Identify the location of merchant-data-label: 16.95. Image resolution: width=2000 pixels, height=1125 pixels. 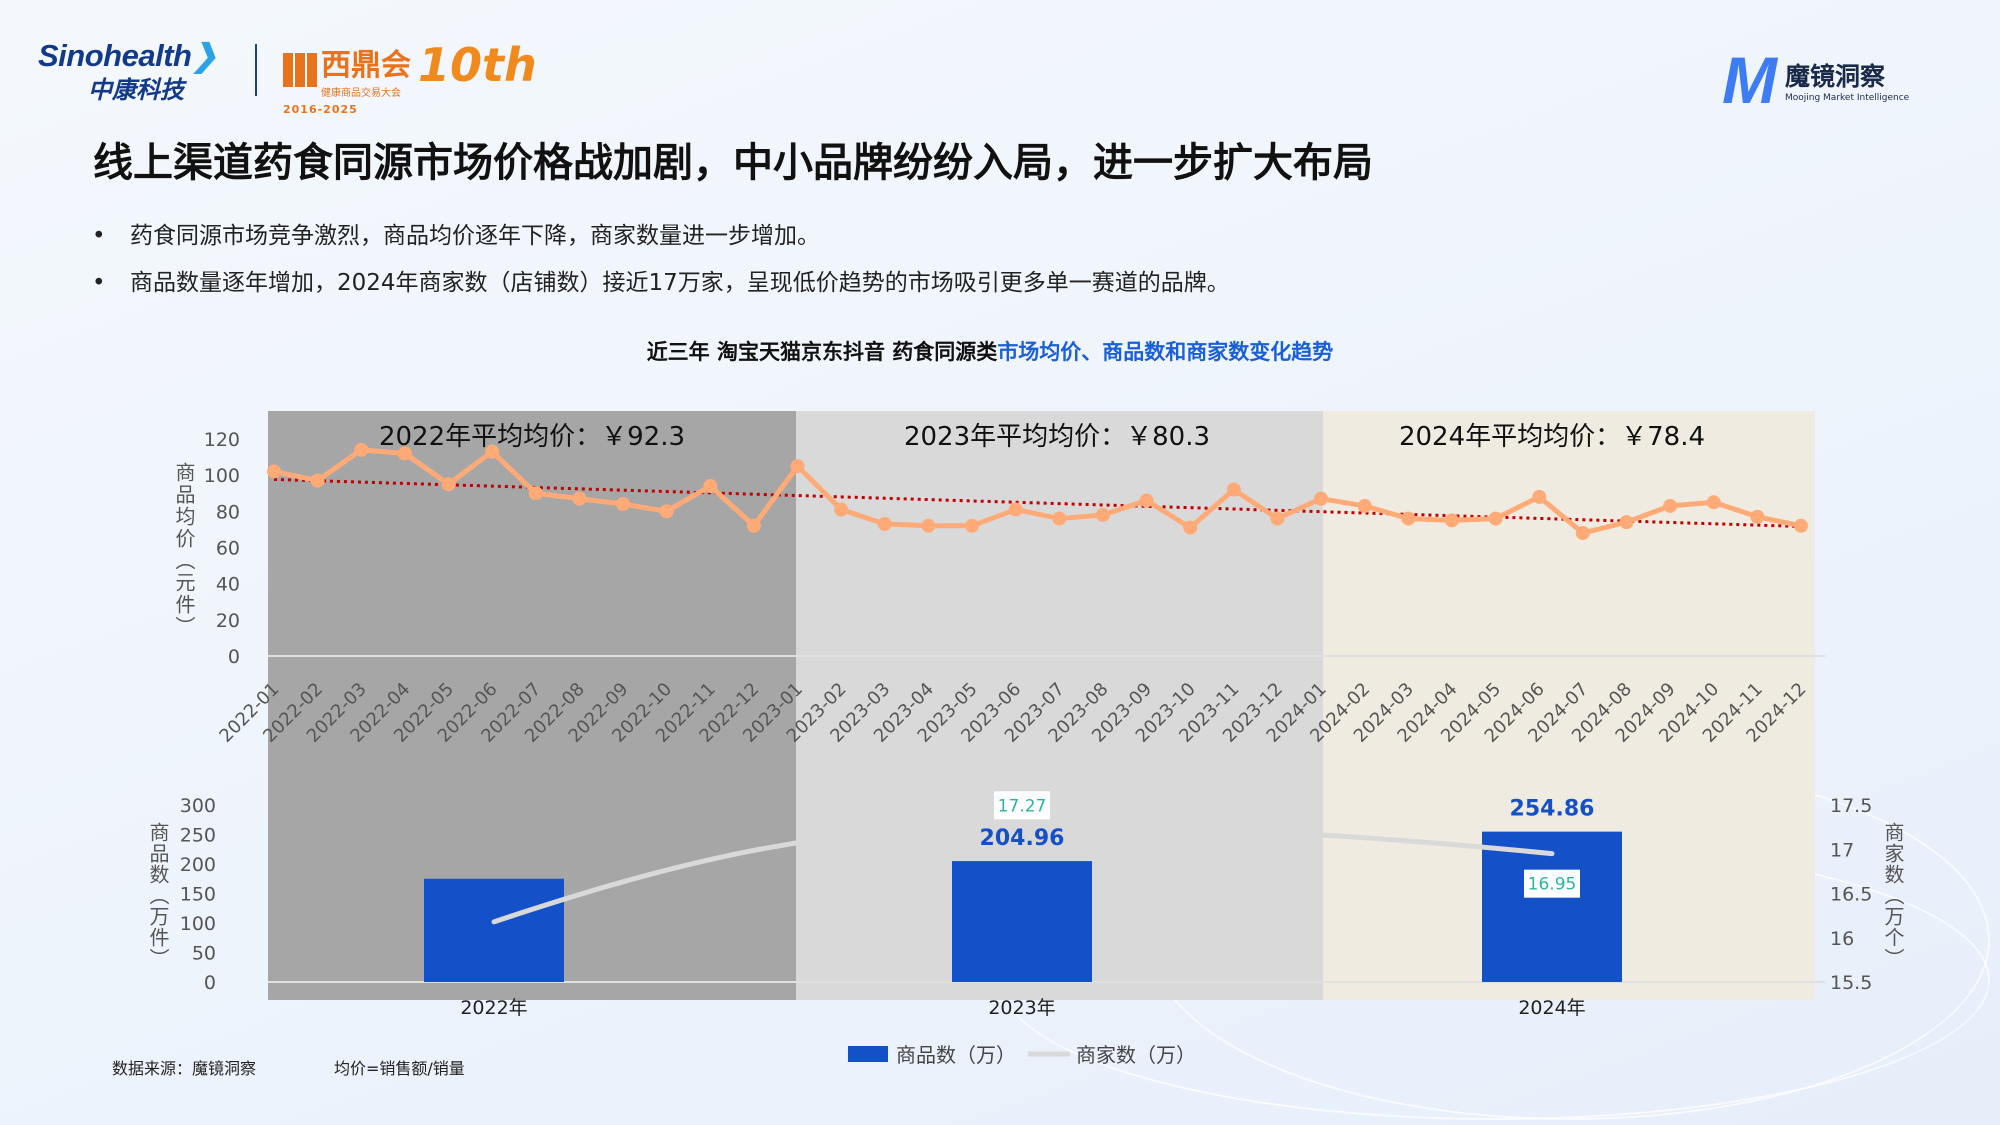
(1552, 885).